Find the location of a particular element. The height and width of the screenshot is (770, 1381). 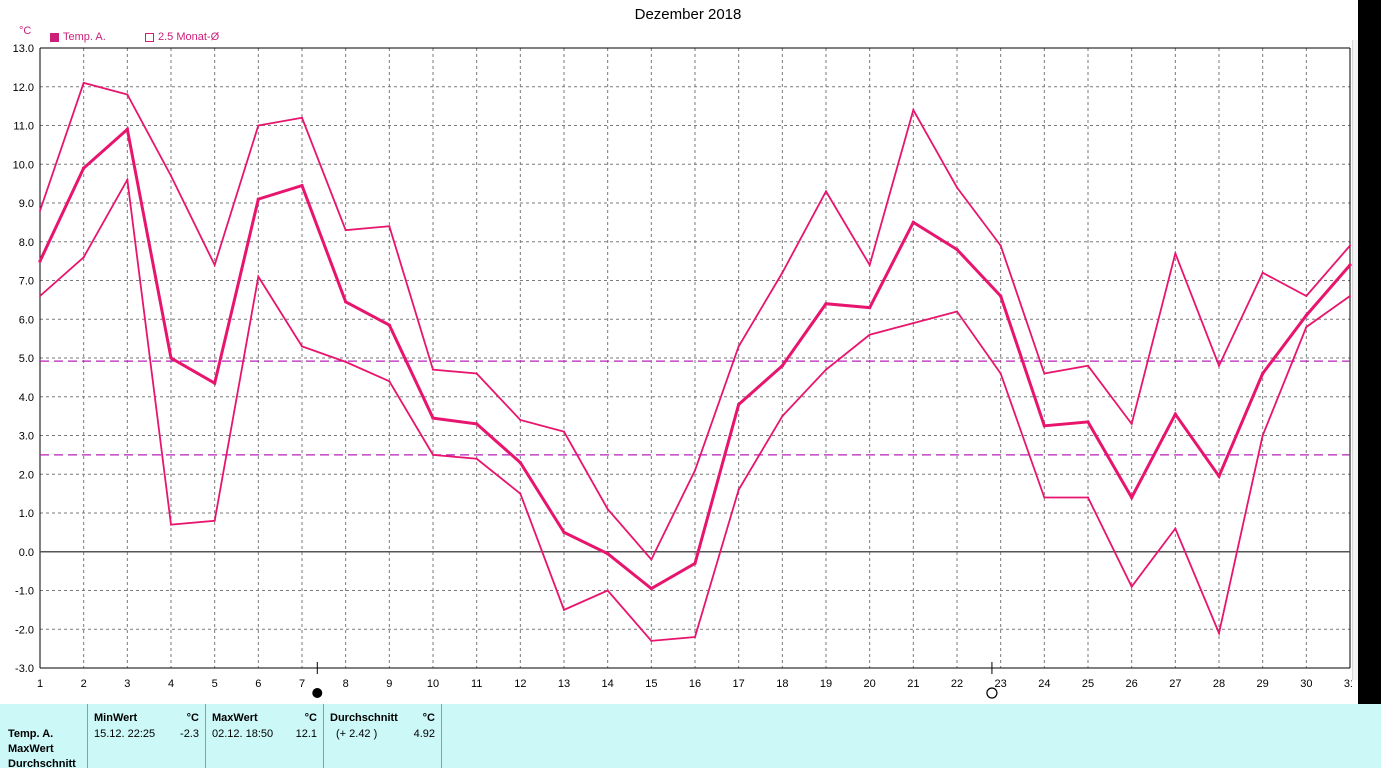

y-tick-label: 7.0 is located at coordinates (26, 282).